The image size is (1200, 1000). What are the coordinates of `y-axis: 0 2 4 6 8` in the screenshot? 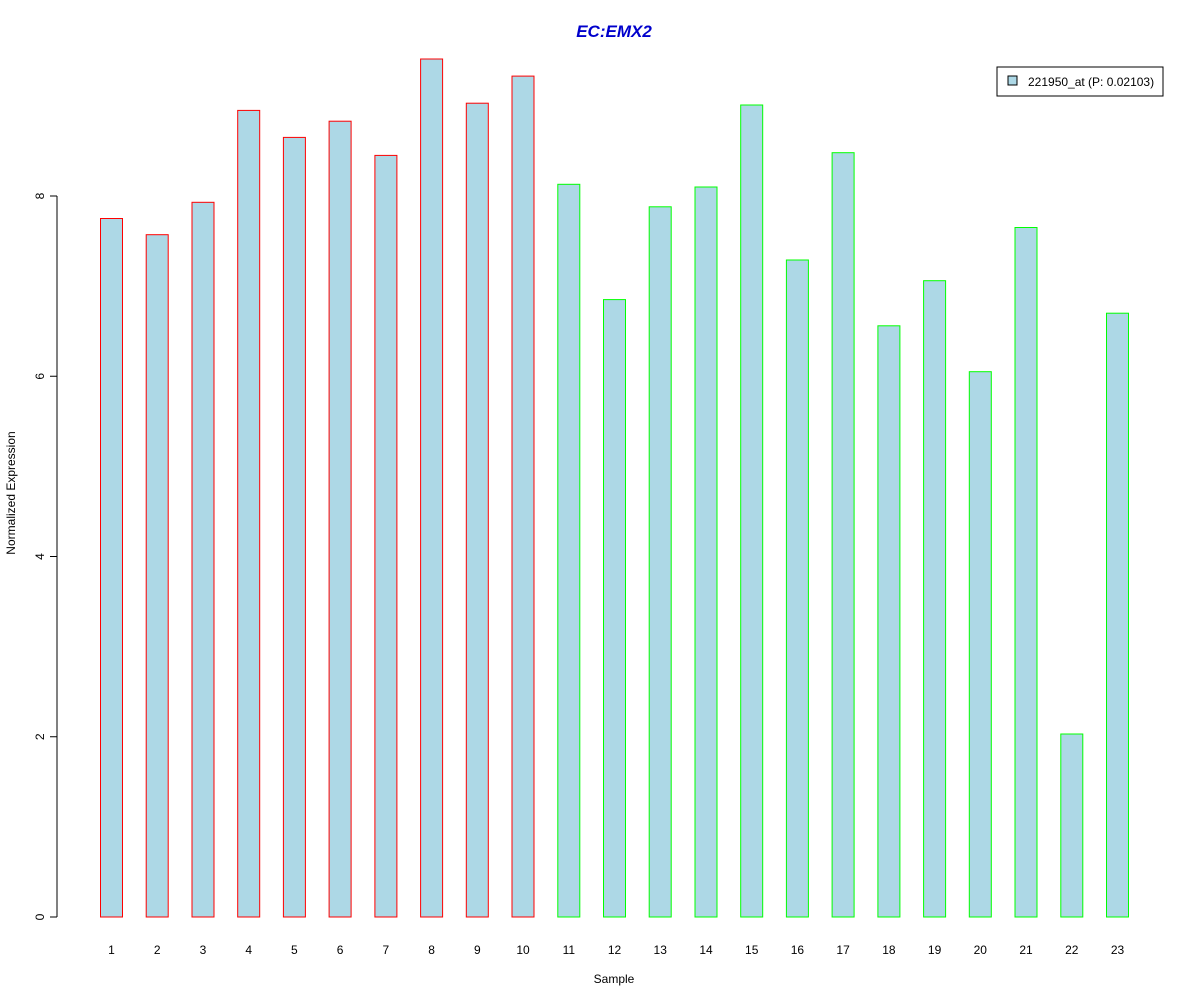 It's located at (45, 556).